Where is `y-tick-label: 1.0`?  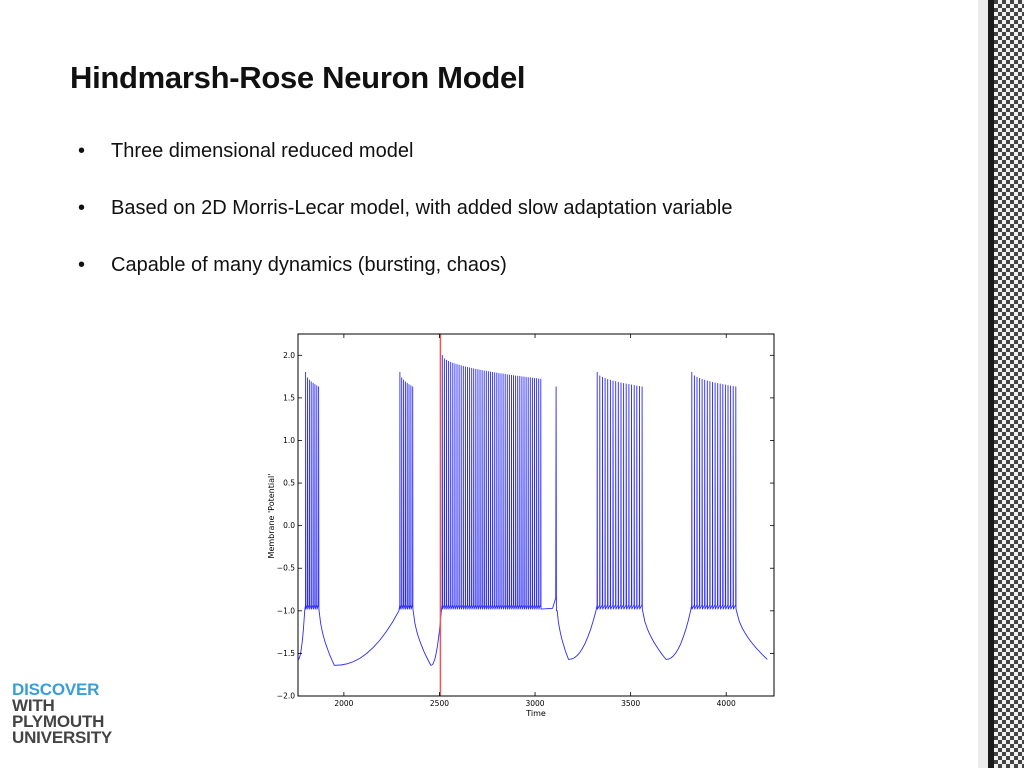
y-tick-label: 1.0 is located at coordinates (289, 440).